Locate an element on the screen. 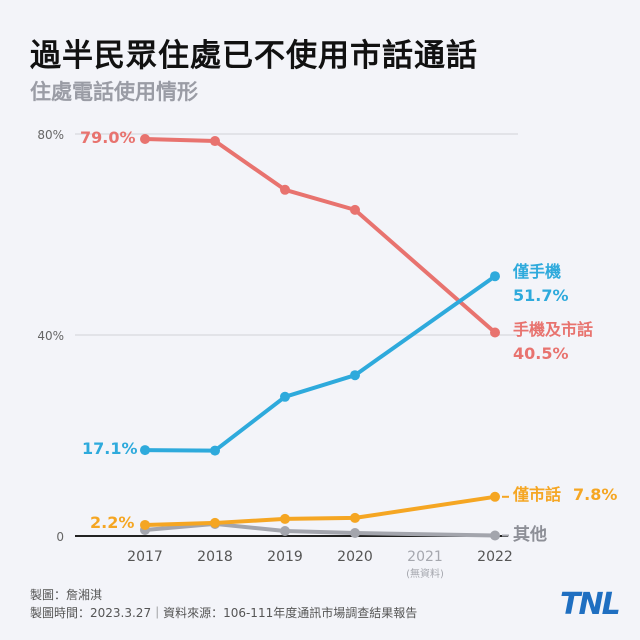 This screenshot has height=640, width=640. y-tick-label: 80% is located at coordinates (50, 135).